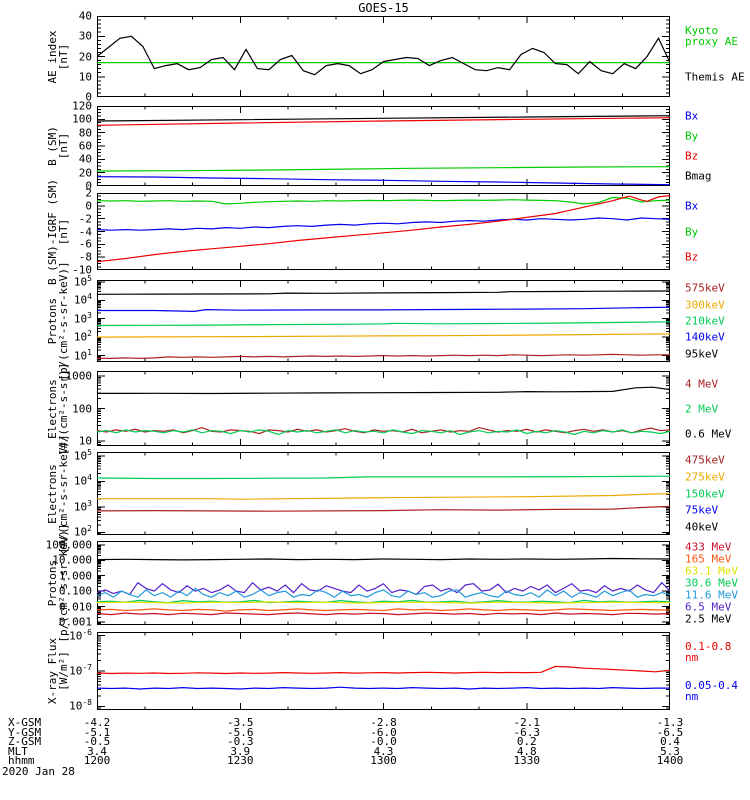 This screenshot has width=750, height=800. What do you see at coordinates (383, 356) in the screenshot?
I see `series-p-575kev` at bounding box center [383, 356].